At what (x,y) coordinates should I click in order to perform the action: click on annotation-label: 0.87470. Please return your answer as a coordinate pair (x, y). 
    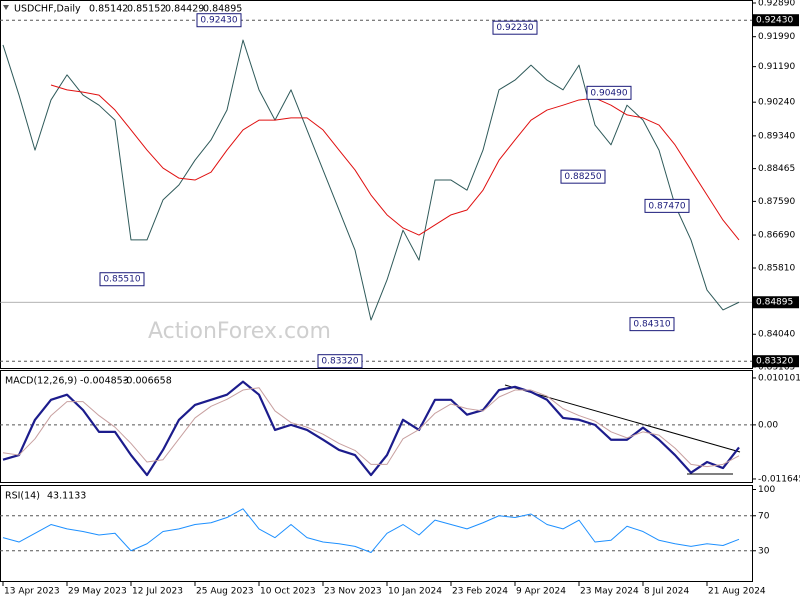
    Looking at the image, I should click on (666, 206).